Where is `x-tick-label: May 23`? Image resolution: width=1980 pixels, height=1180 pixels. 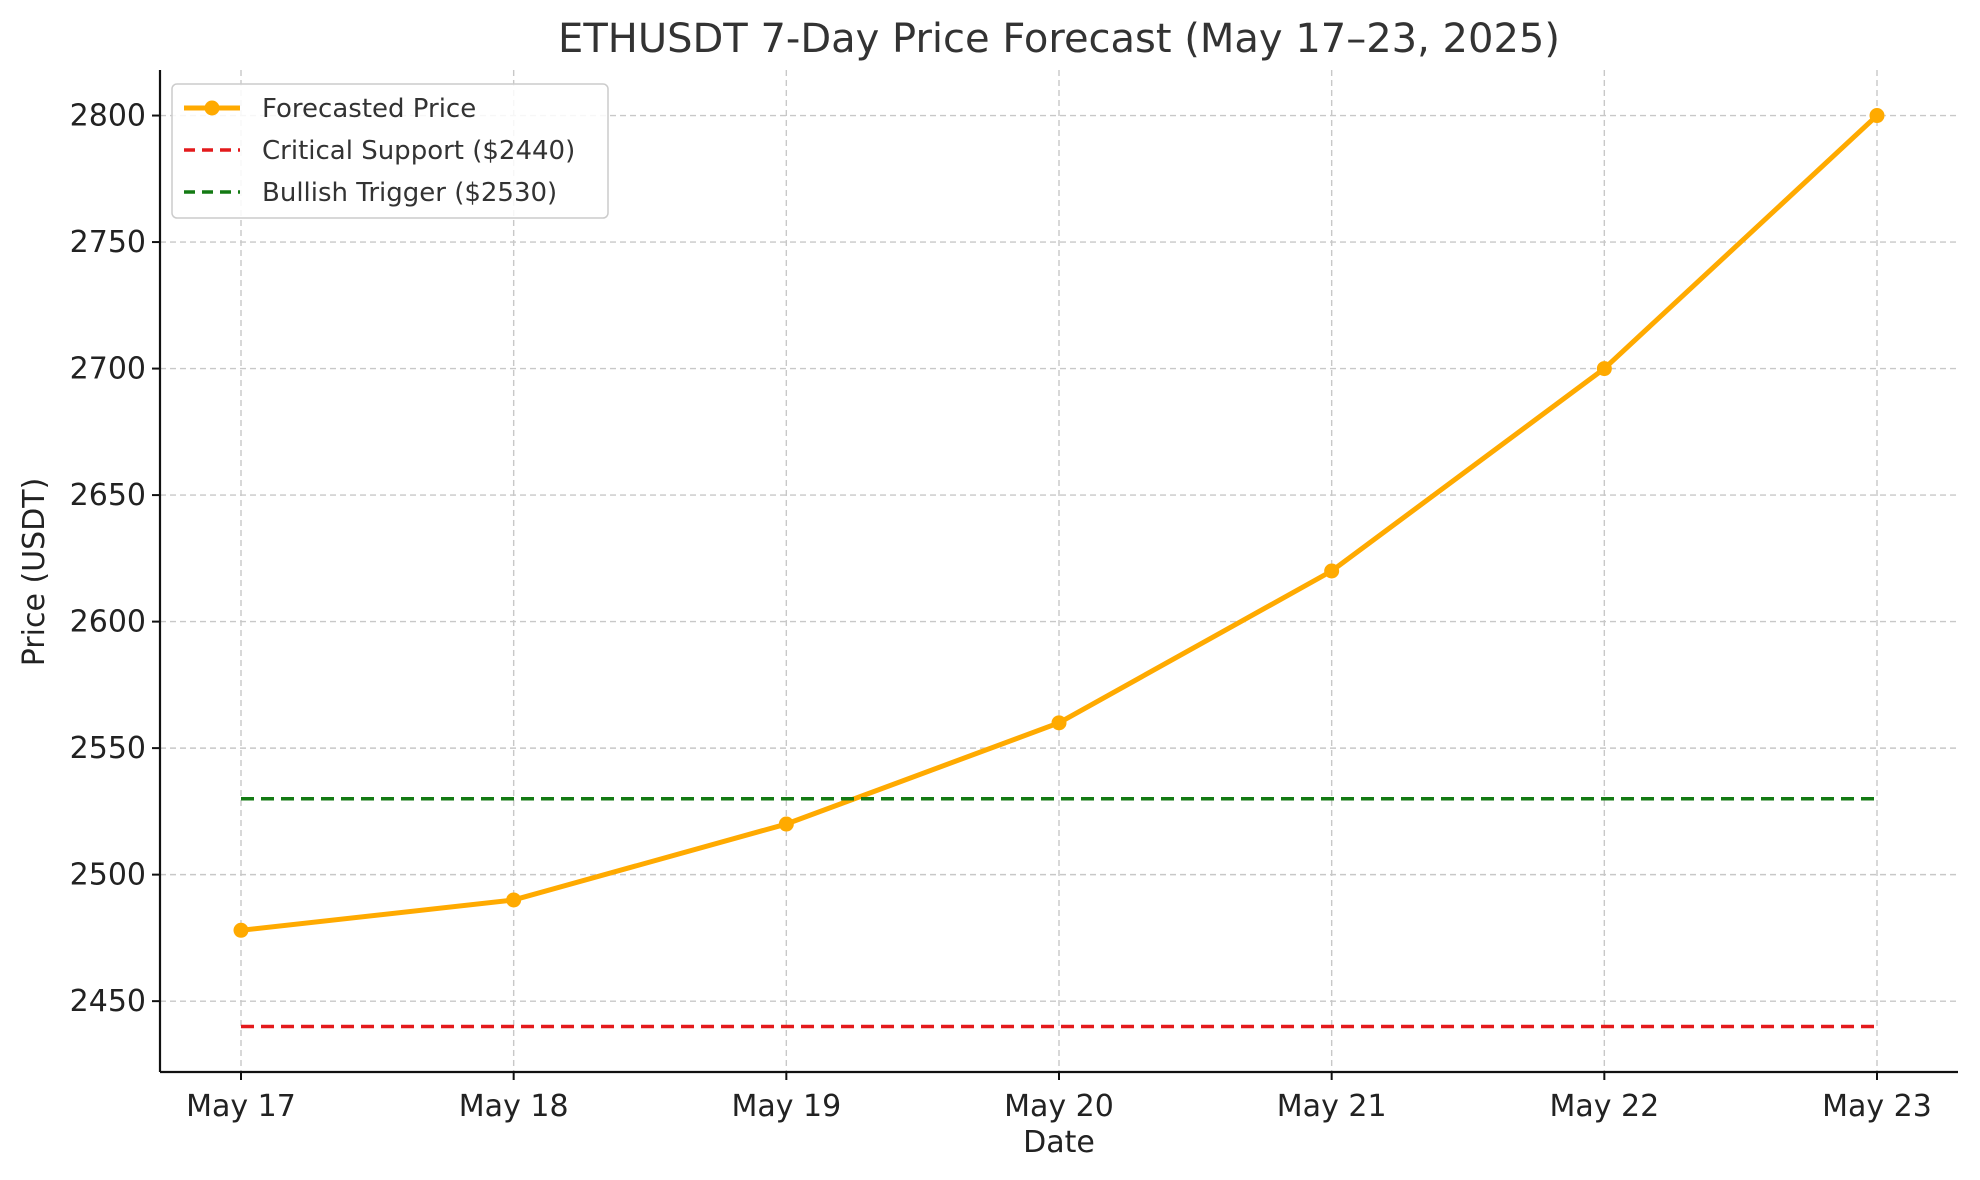
x-tick-label: May 23 is located at coordinates (1877, 1106).